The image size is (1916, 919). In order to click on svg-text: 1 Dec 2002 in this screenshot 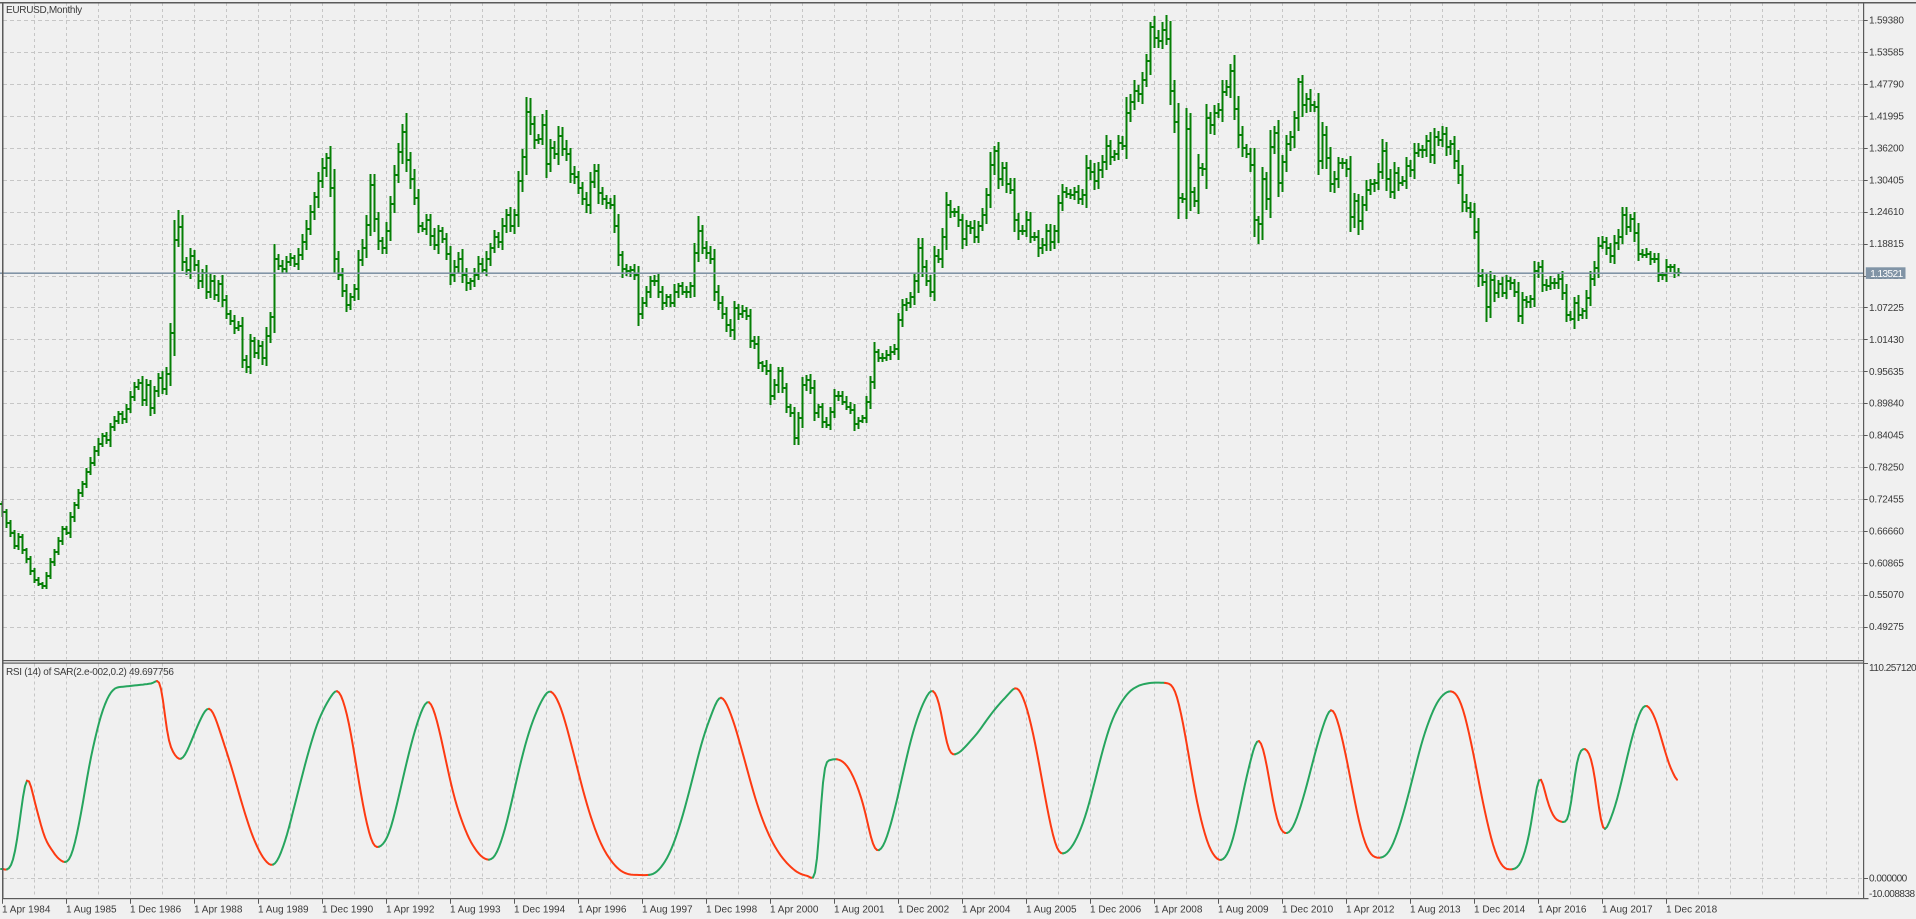, I will do `click(924, 909)`.